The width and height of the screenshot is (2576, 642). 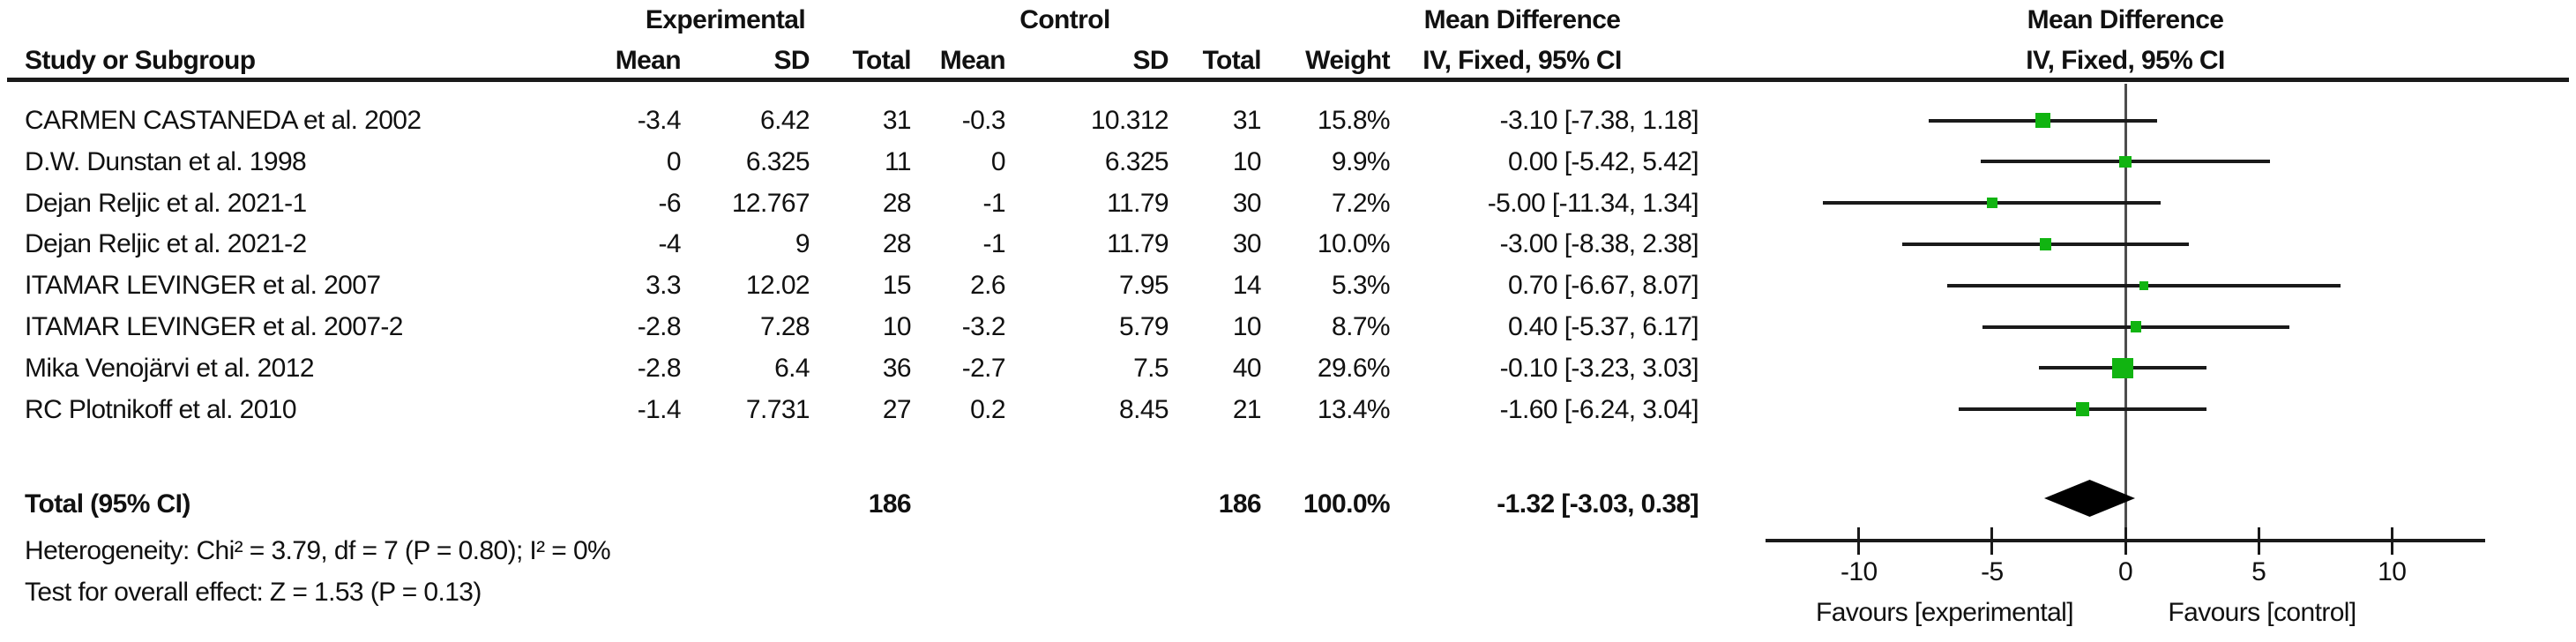 What do you see at coordinates (1354, 409) in the screenshot?
I see `cell-weight: 13.4%` at bounding box center [1354, 409].